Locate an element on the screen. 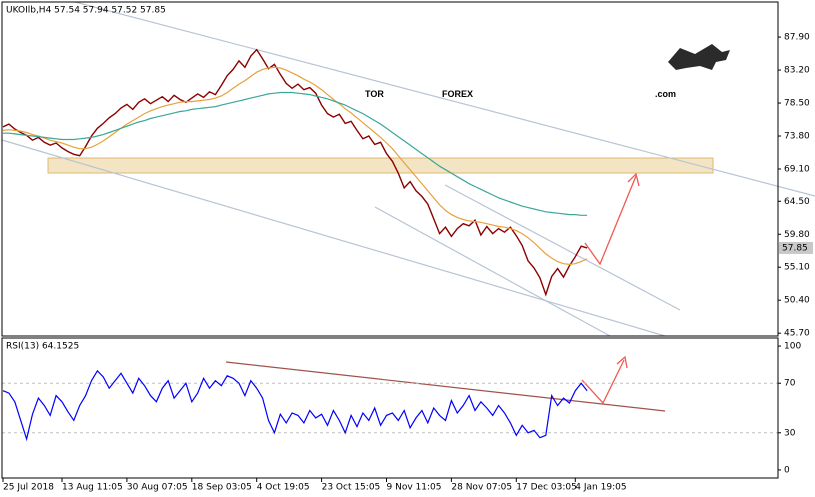 The width and height of the screenshot is (815, 497). x-tick-label: 13 Aug 11:05 is located at coordinates (92, 488).